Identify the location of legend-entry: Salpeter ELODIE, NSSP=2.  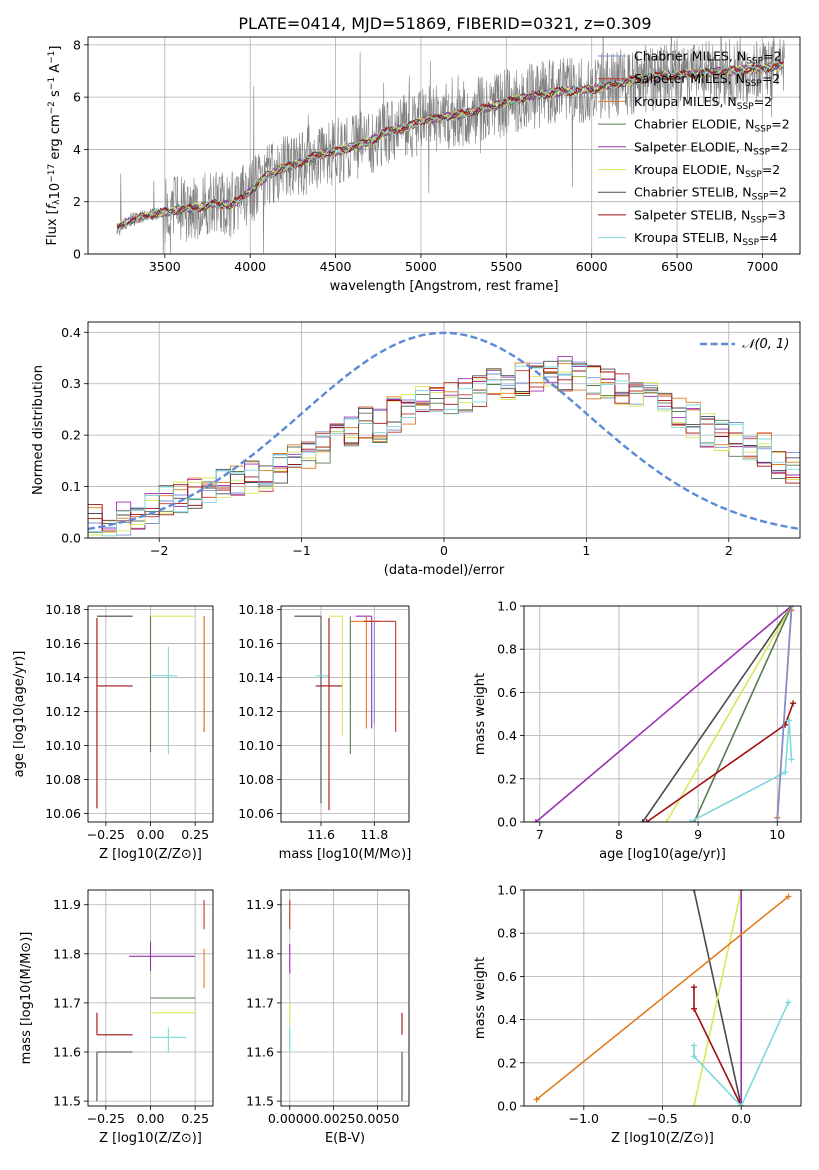
(711, 148).